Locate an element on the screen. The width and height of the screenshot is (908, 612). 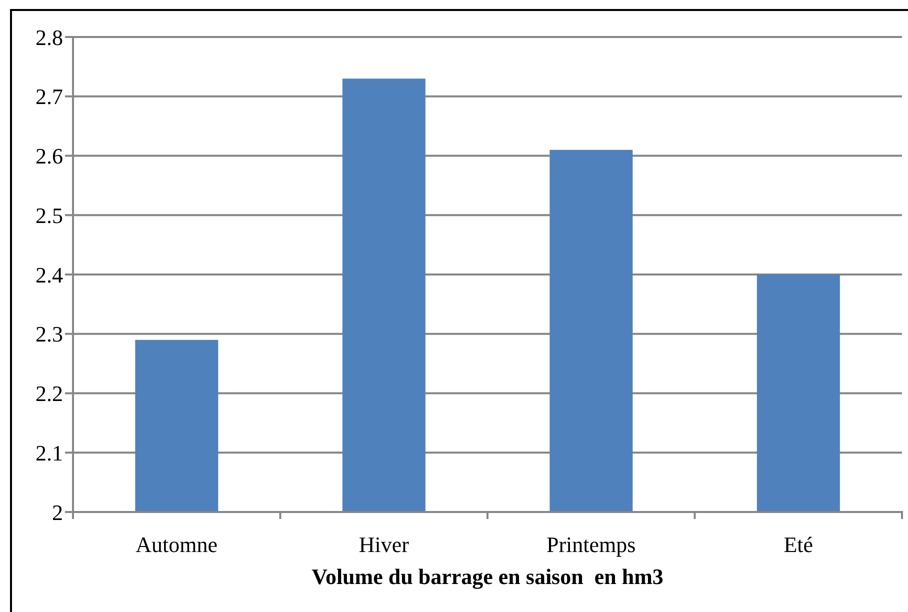
x-tick-label: Automne is located at coordinates (177, 544).